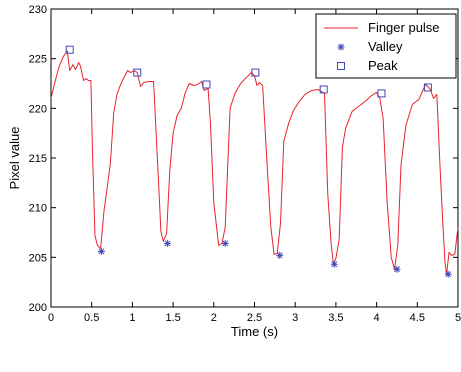  I want to click on x-axis-label: Time (s), so click(254, 331).